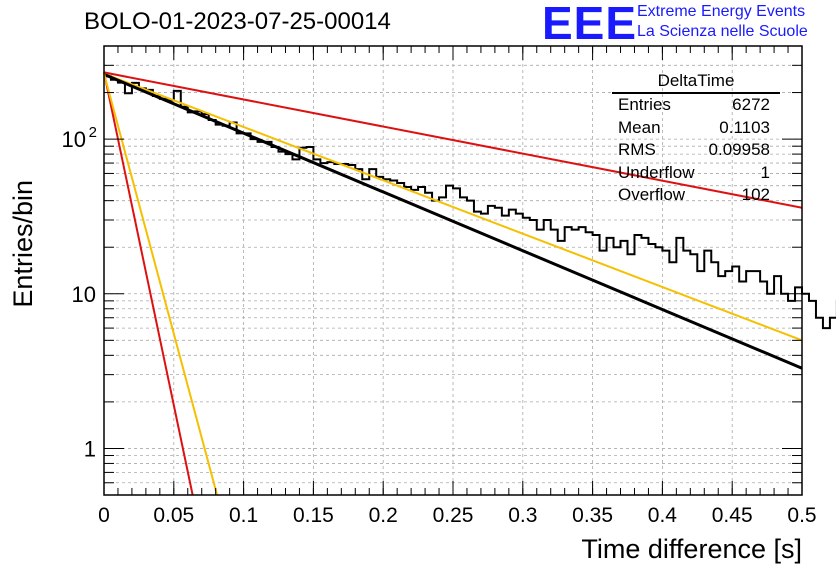  What do you see at coordinates (744, 127) in the screenshot?
I see `stats-value: 0.1103` at bounding box center [744, 127].